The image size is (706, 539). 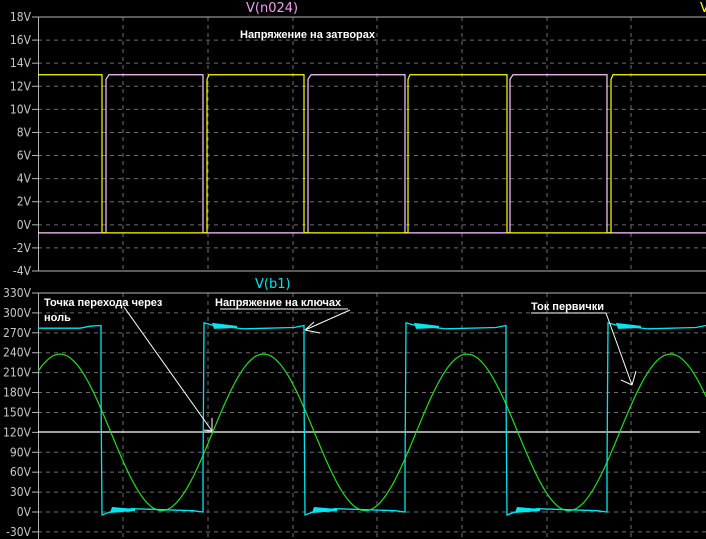 What do you see at coordinates (24, 202) in the screenshot?
I see `y-tick-label: 2V` at bounding box center [24, 202].